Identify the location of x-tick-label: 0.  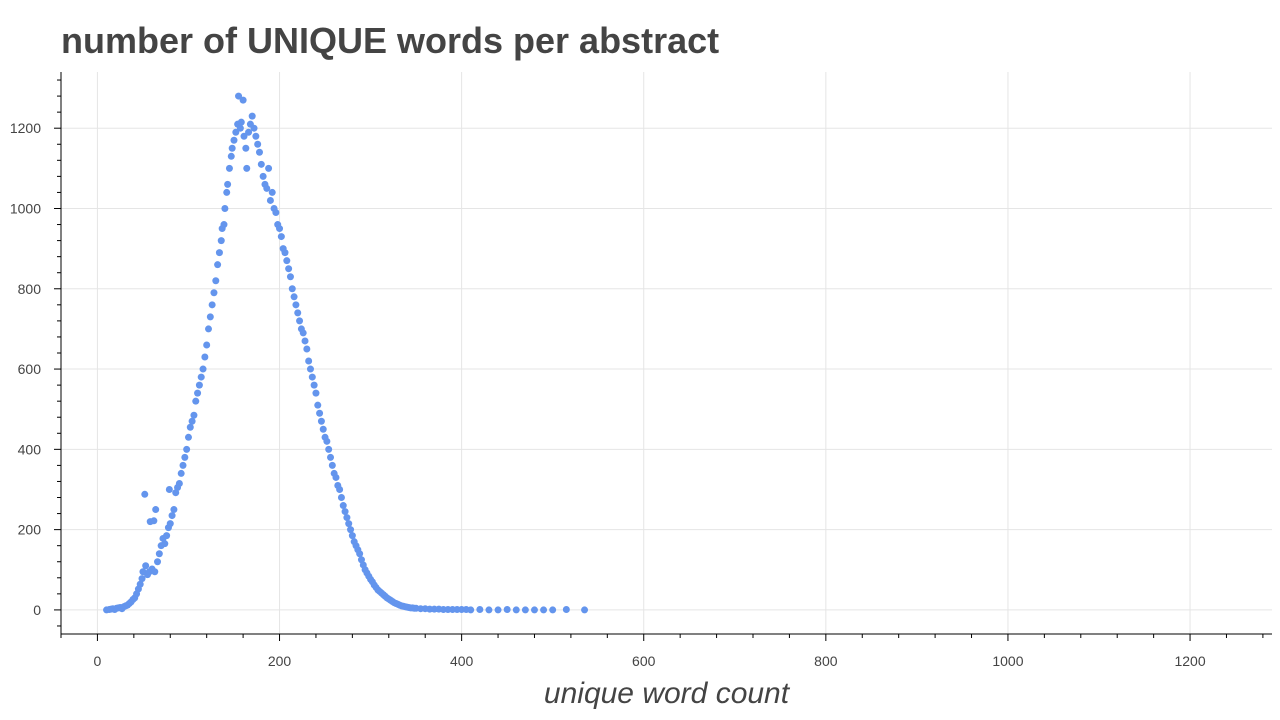
(98, 661).